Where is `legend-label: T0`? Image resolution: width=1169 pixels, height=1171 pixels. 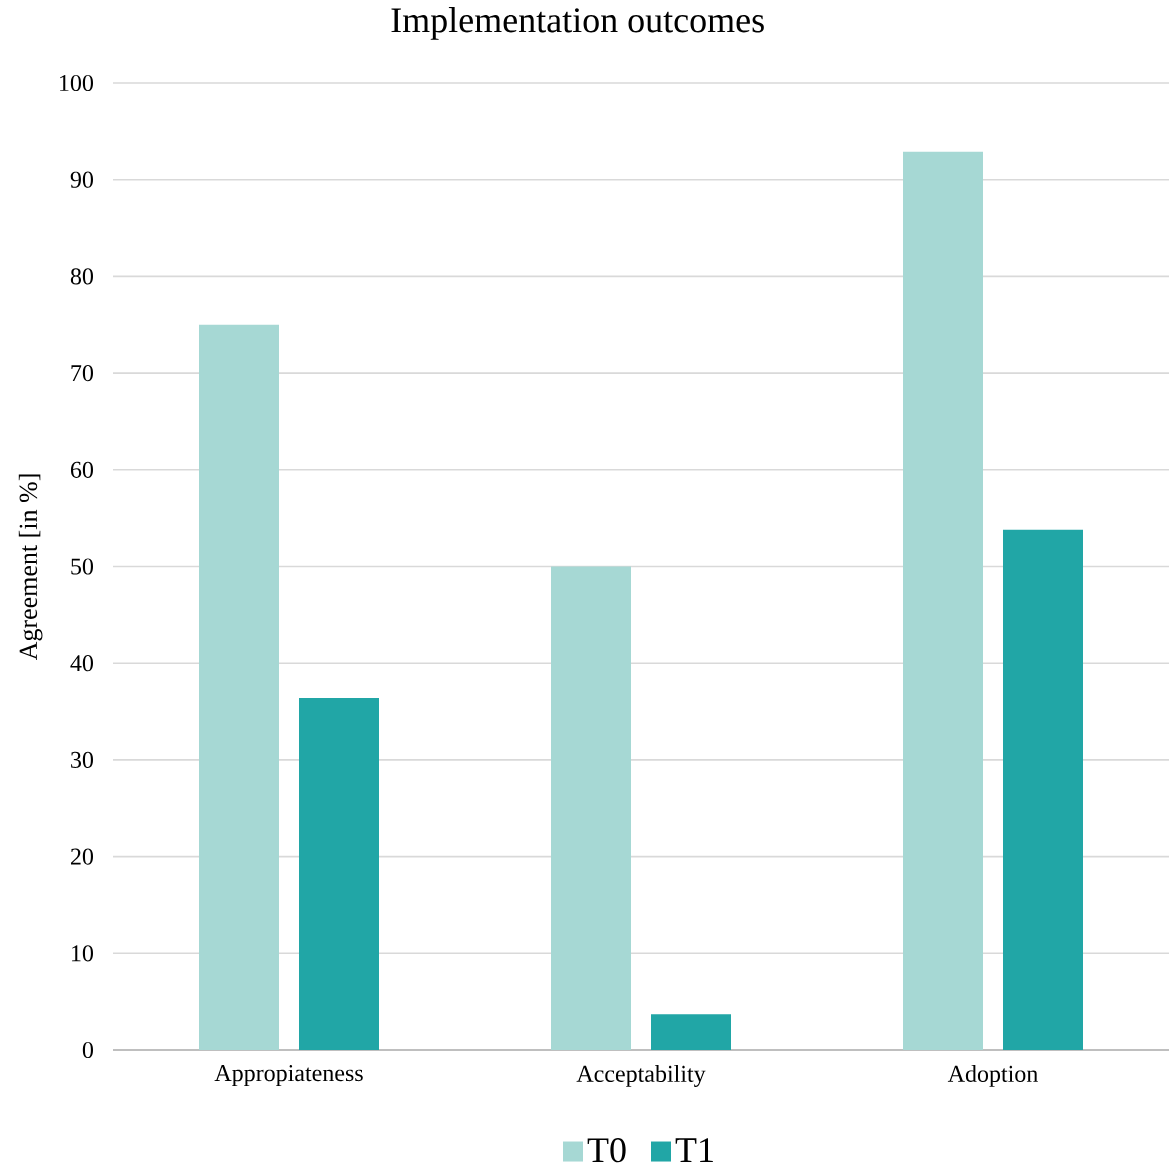 legend-label: T0 is located at coordinates (606, 1150).